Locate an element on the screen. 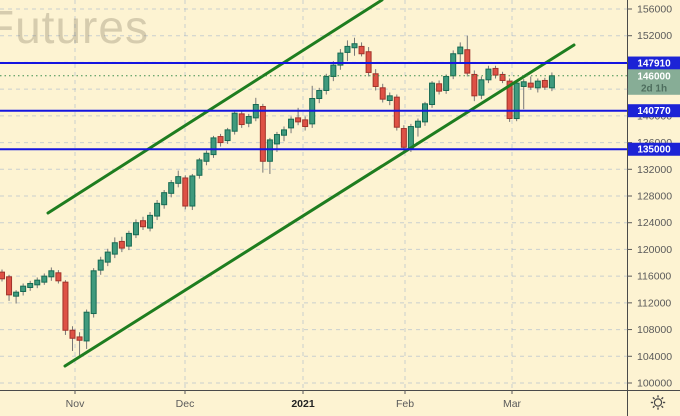 The height and width of the screenshot is (416, 680). price-tick-label: 112000 is located at coordinates (654, 303).